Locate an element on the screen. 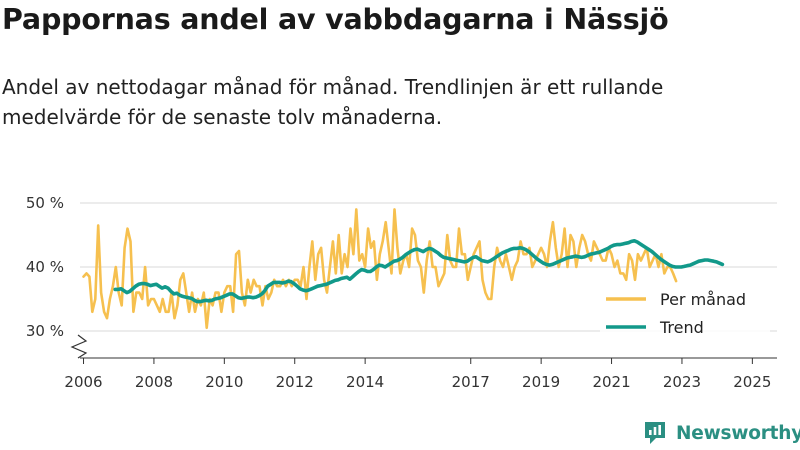 This screenshot has height=450, width=800. newsworthy-branding: Newsworthy is located at coordinates (721, 433).